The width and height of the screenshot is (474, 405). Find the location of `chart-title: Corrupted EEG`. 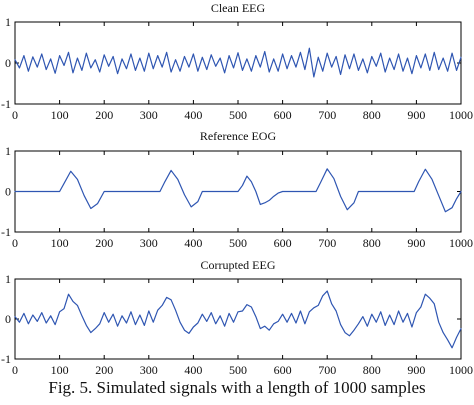

chart-title: Corrupted EEG is located at coordinates (238, 265).